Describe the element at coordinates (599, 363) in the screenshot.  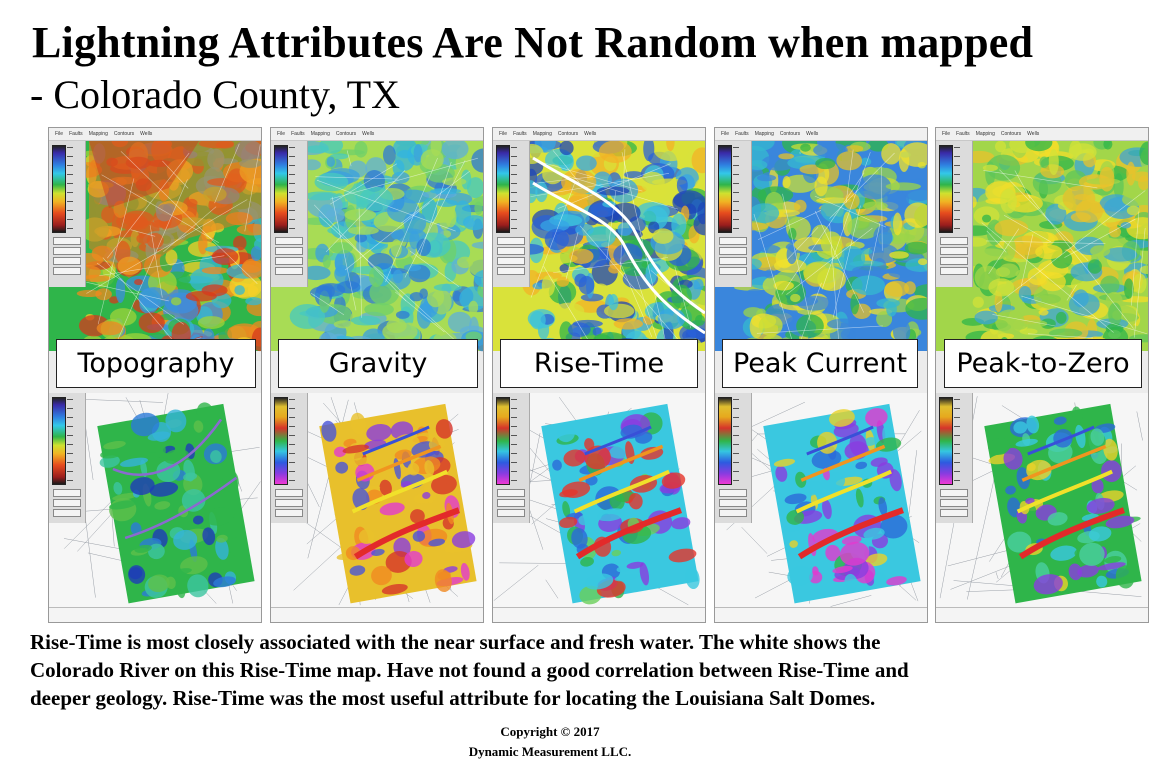
I see `label-rise-time: Rise-Time` at that location.